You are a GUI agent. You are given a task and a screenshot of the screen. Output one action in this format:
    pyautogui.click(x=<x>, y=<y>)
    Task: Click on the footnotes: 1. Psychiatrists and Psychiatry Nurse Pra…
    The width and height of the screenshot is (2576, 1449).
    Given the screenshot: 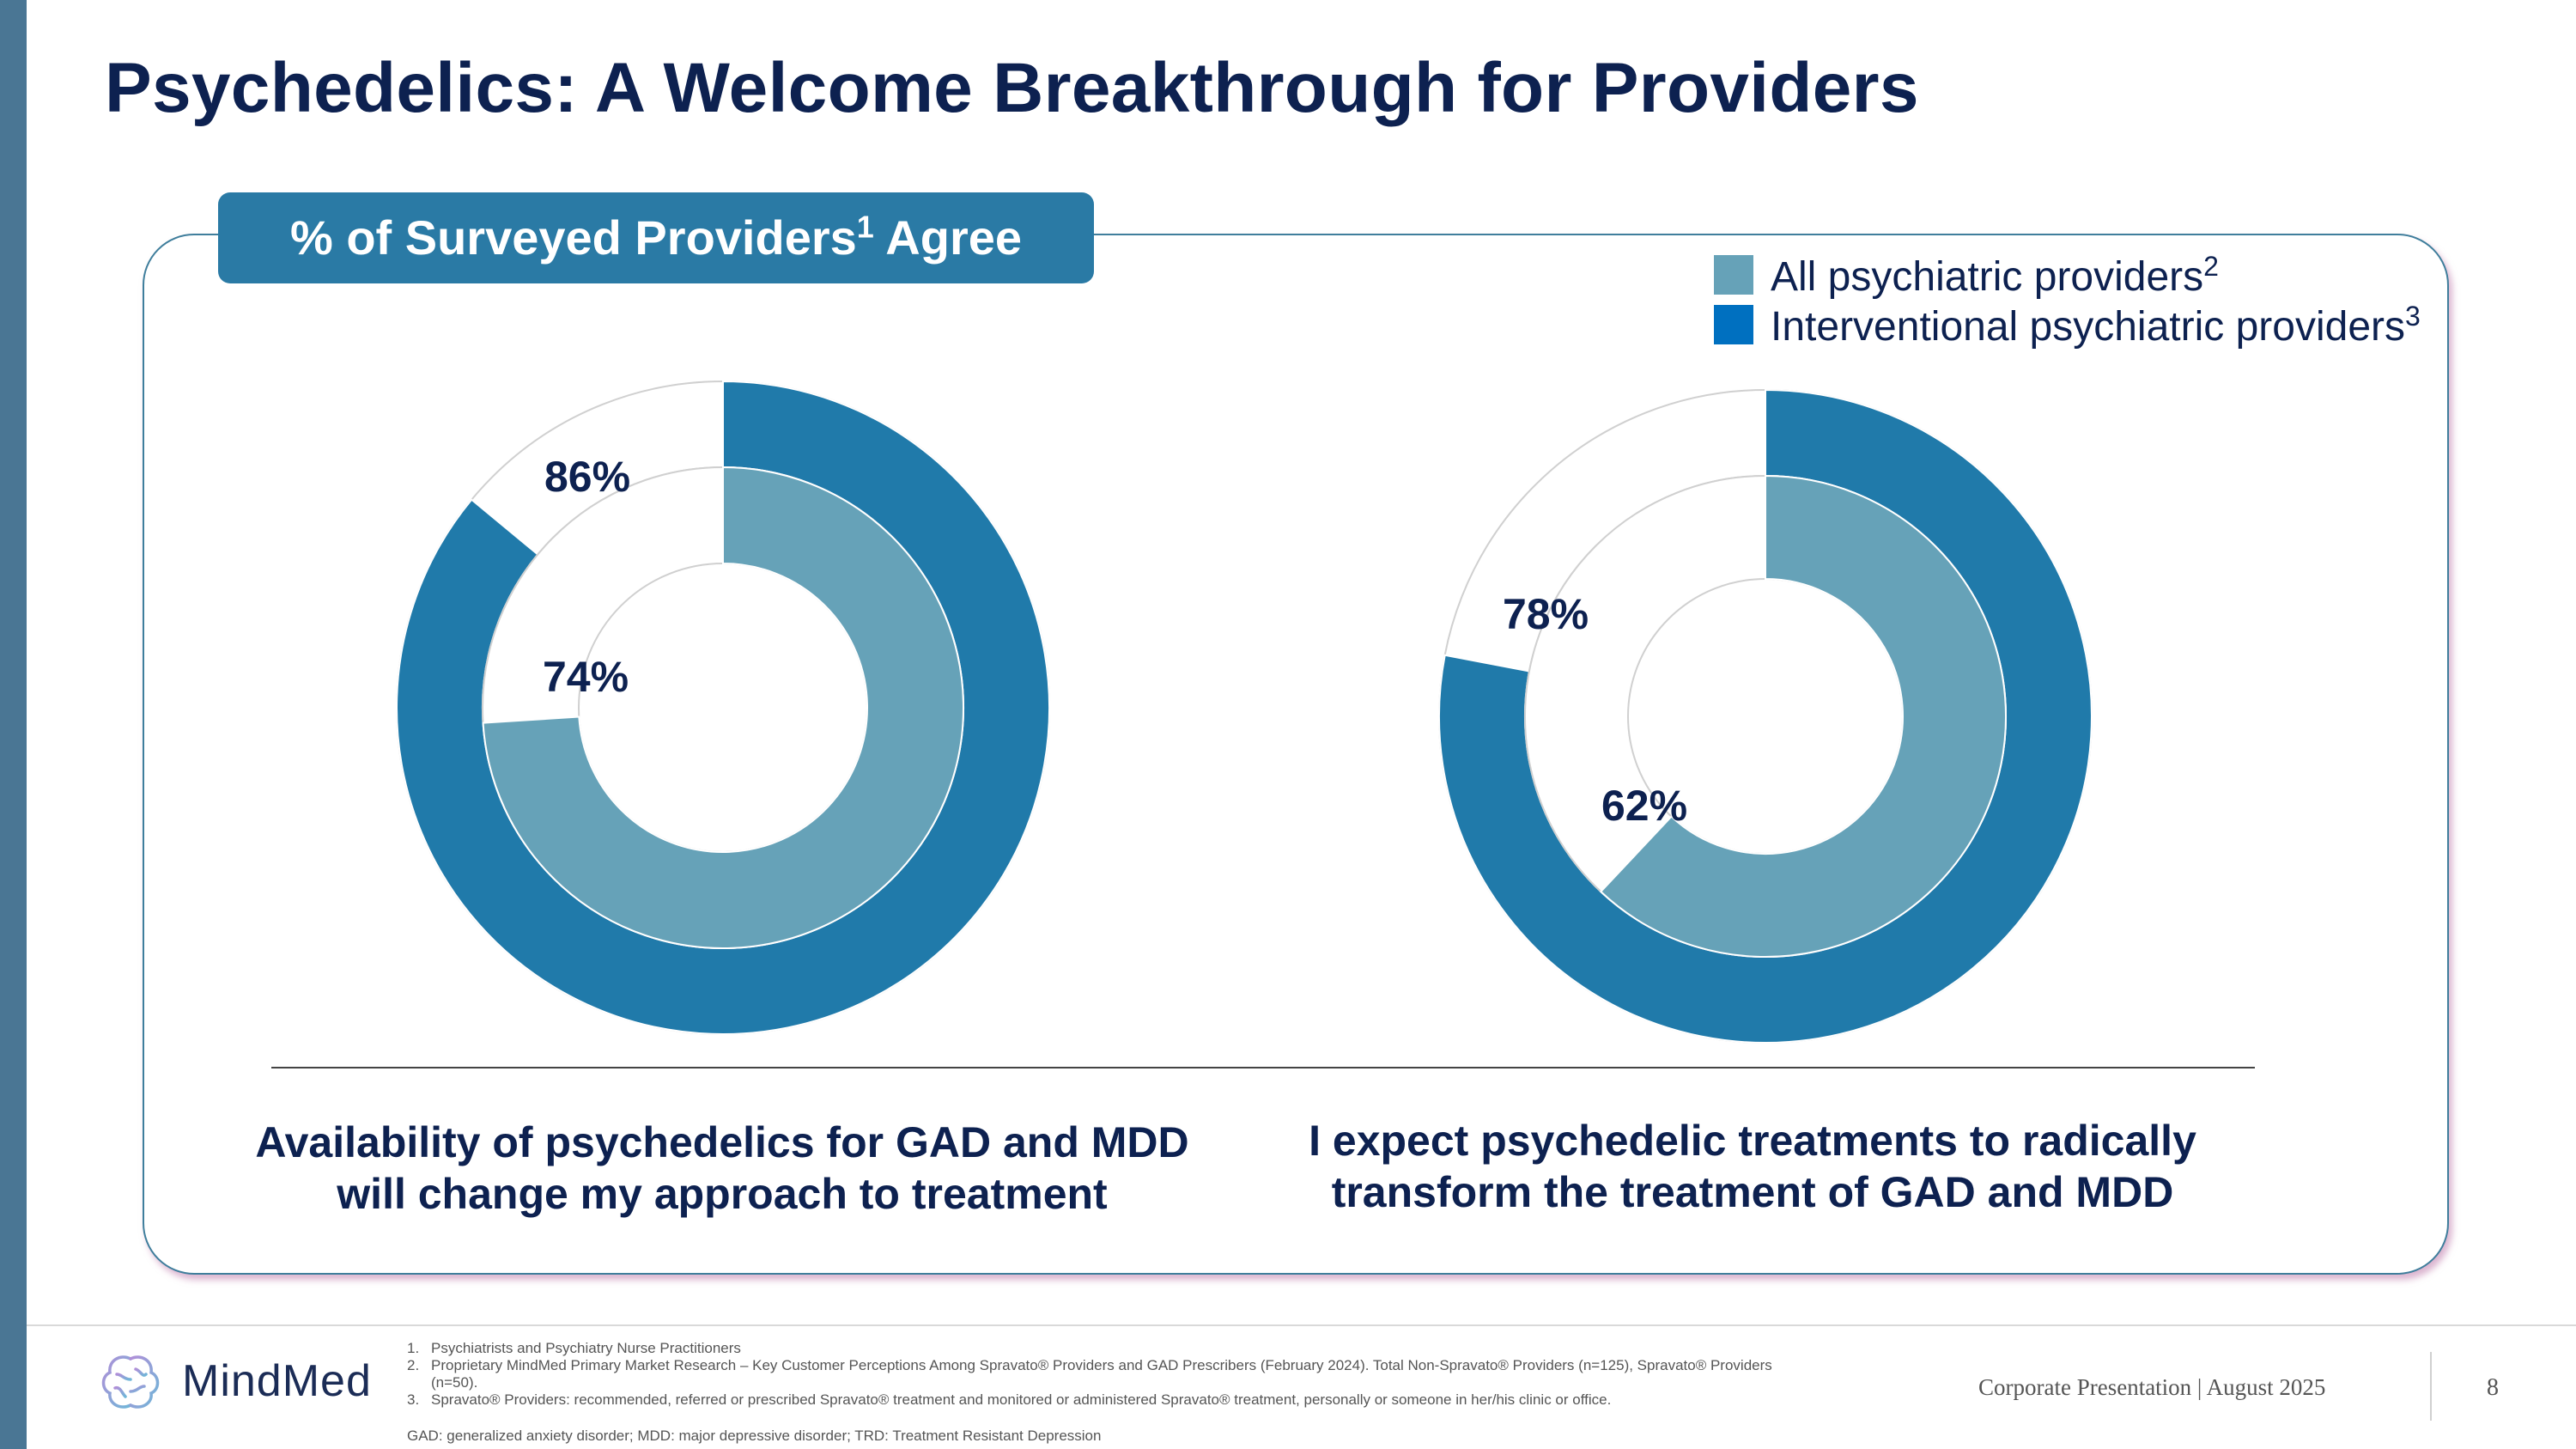 What is the action you would take?
    pyautogui.click(x=1111, y=1374)
    